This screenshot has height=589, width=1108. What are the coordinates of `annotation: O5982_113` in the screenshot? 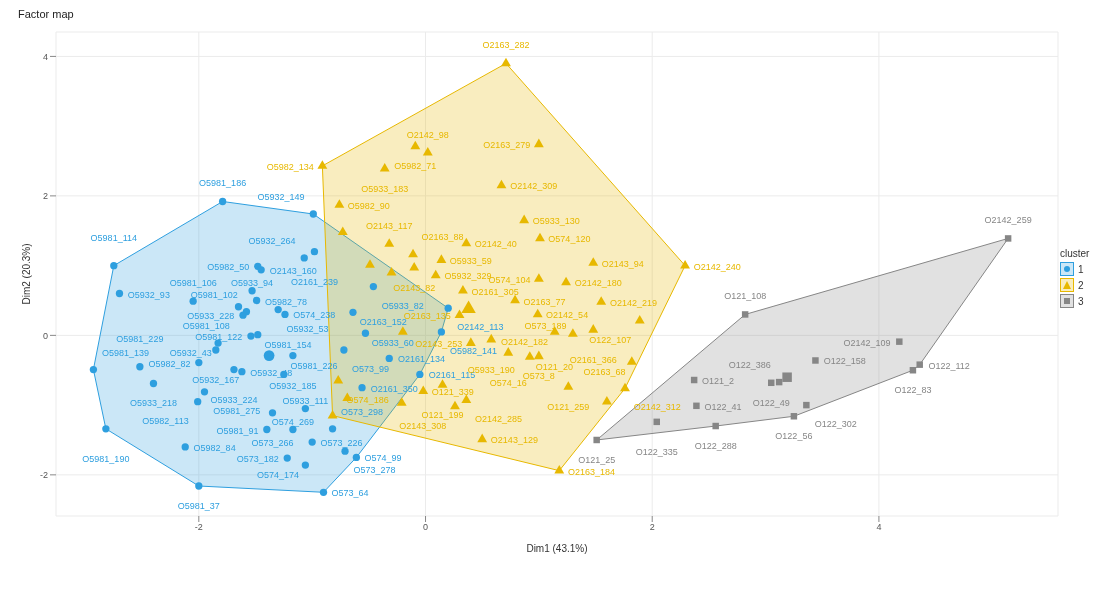 It's located at (165, 420).